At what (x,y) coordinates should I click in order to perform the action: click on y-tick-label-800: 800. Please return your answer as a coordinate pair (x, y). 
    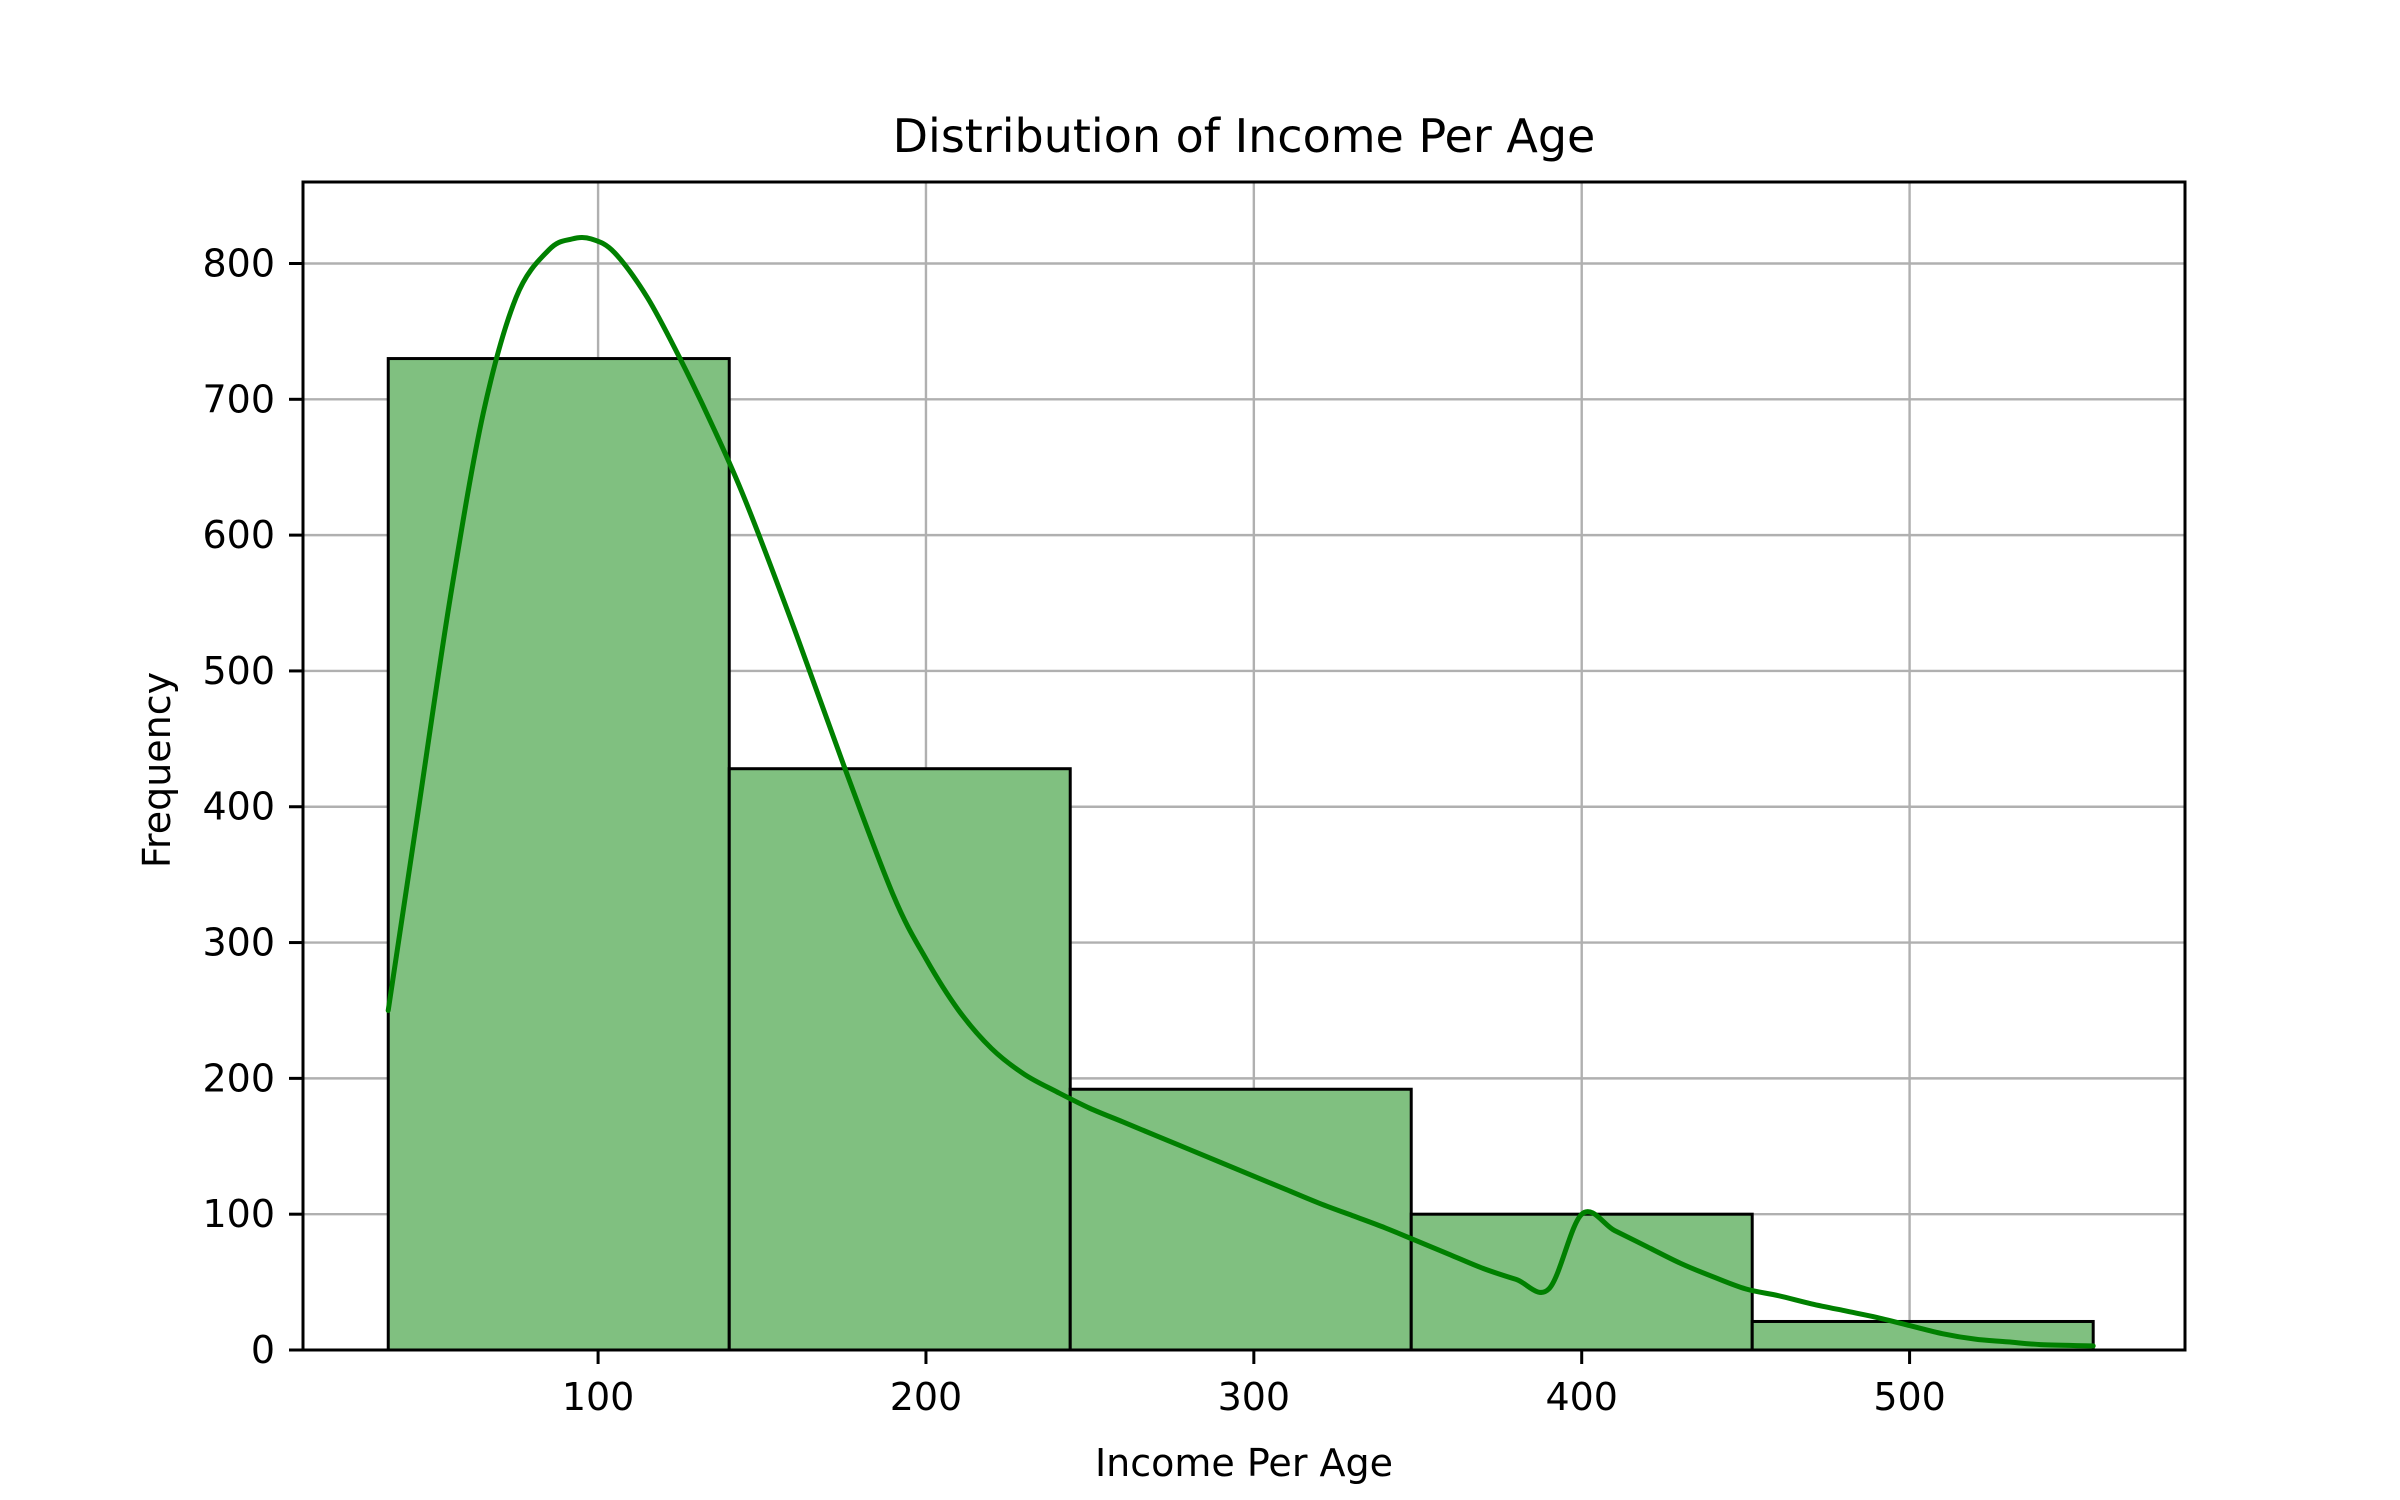
    Looking at the image, I should click on (238, 263).